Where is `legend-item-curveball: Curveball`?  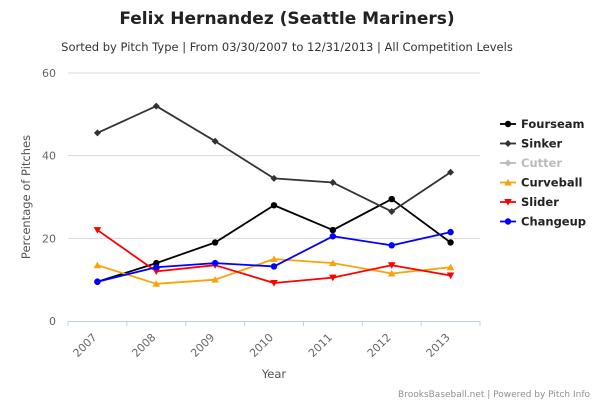 legend-item-curveball: Curveball is located at coordinates (541, 183).